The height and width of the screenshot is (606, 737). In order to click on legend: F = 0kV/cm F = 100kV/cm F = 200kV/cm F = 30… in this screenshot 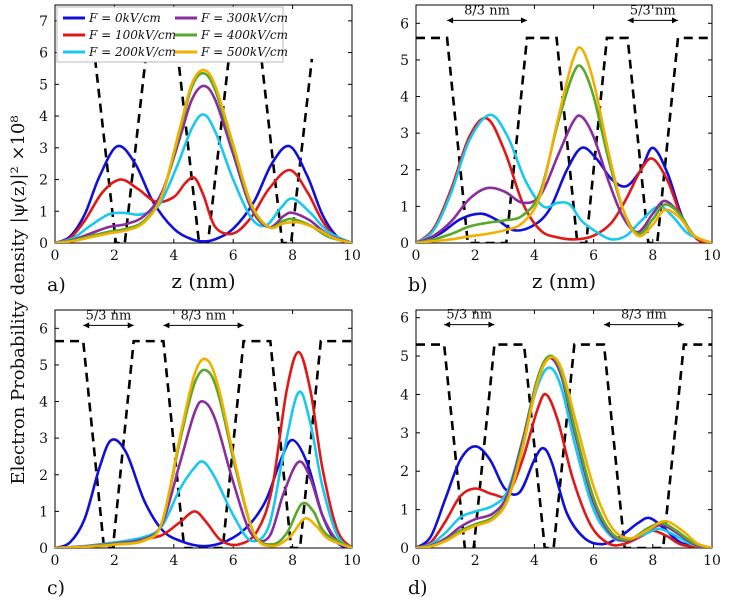, I will do `click(172, 34)`.